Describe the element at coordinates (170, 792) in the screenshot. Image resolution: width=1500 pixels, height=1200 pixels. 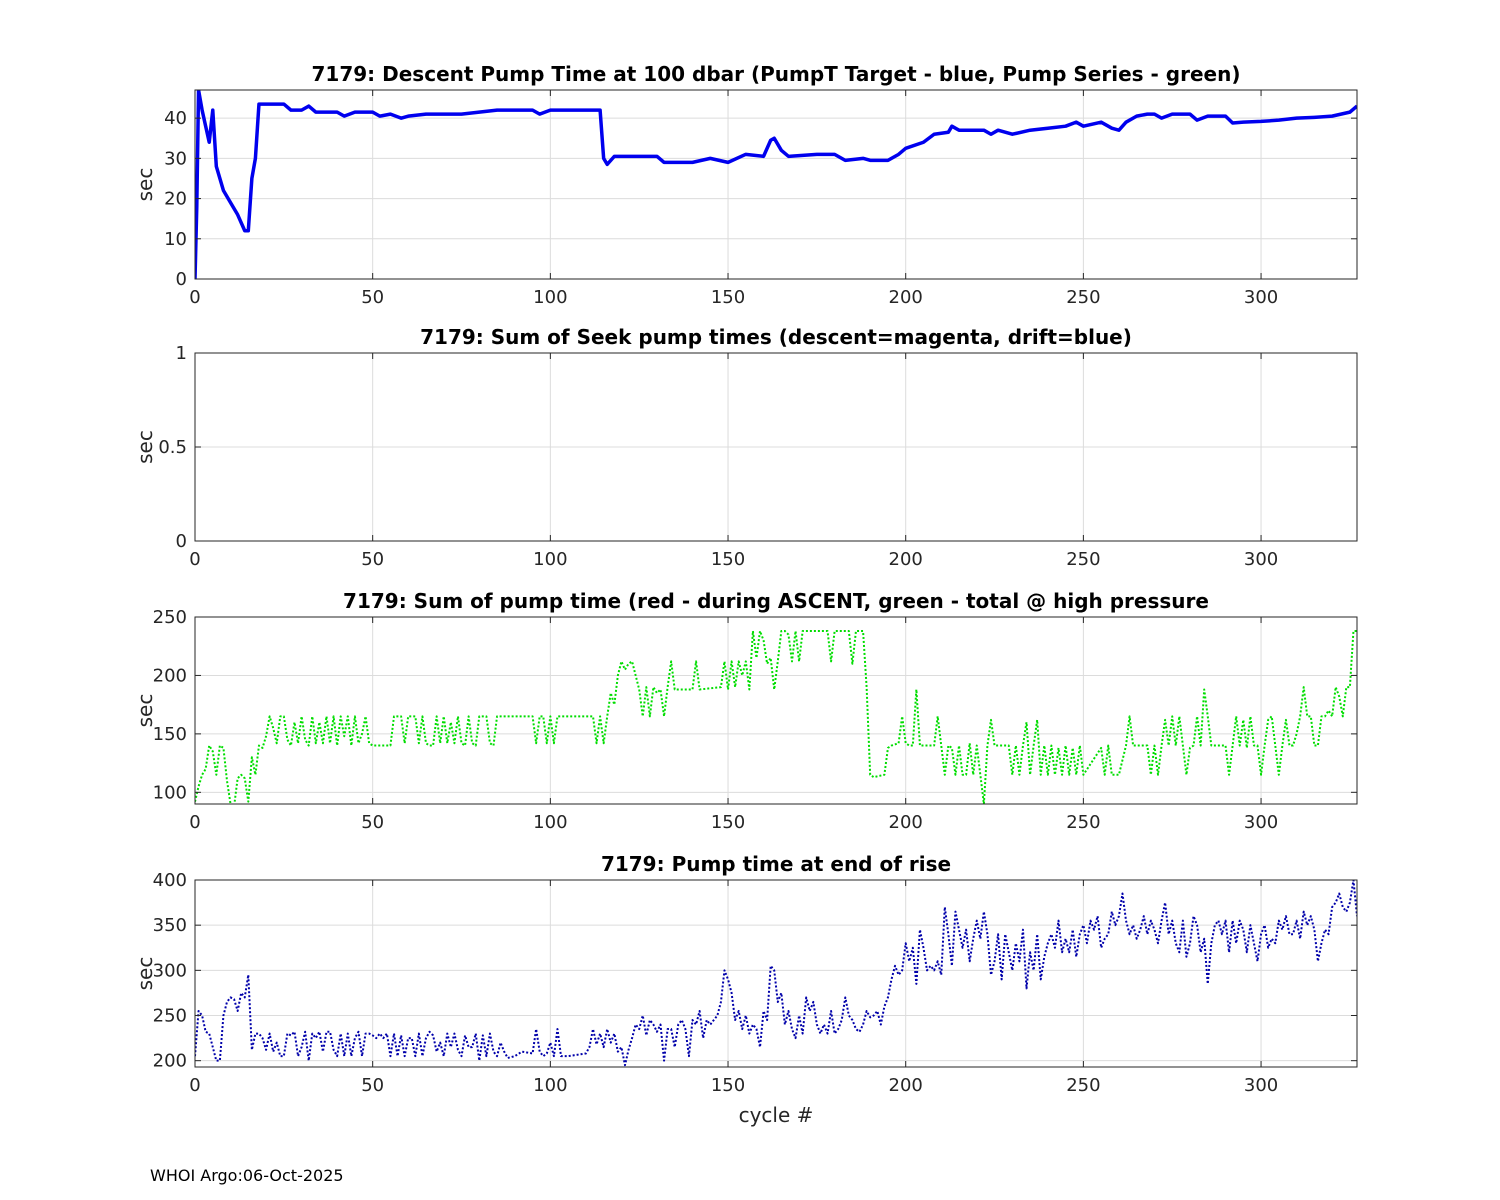
I see `y-tick-label: 100` at that location.